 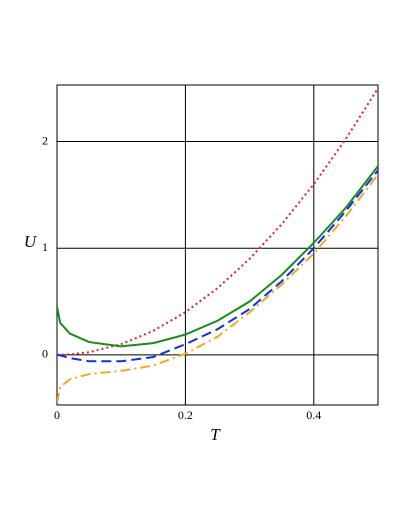 I want to click on x-tick-label: 0, so click(x=57, y=415).